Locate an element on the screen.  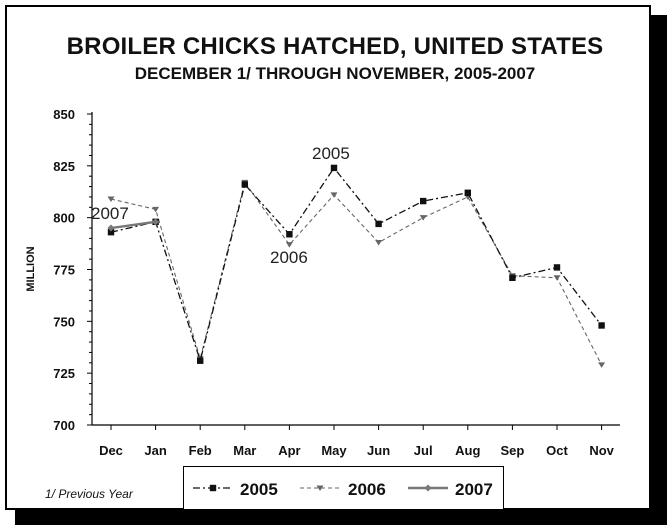
footnote: 1/ Previous Year is located at coordinates (89, 494).